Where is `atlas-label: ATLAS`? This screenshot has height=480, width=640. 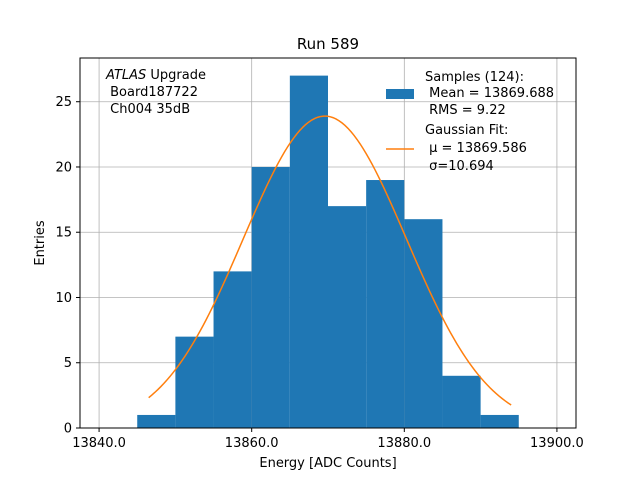
atlas-label: ATLAS is located at coordinates (125, 75).